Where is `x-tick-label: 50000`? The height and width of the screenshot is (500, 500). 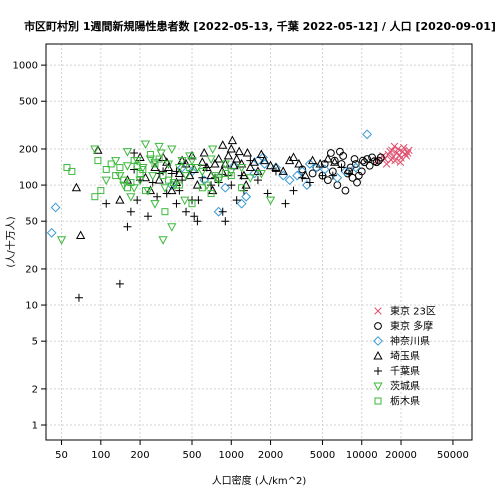
x-tick-label: 50000 is located at coordinates (453, 455).